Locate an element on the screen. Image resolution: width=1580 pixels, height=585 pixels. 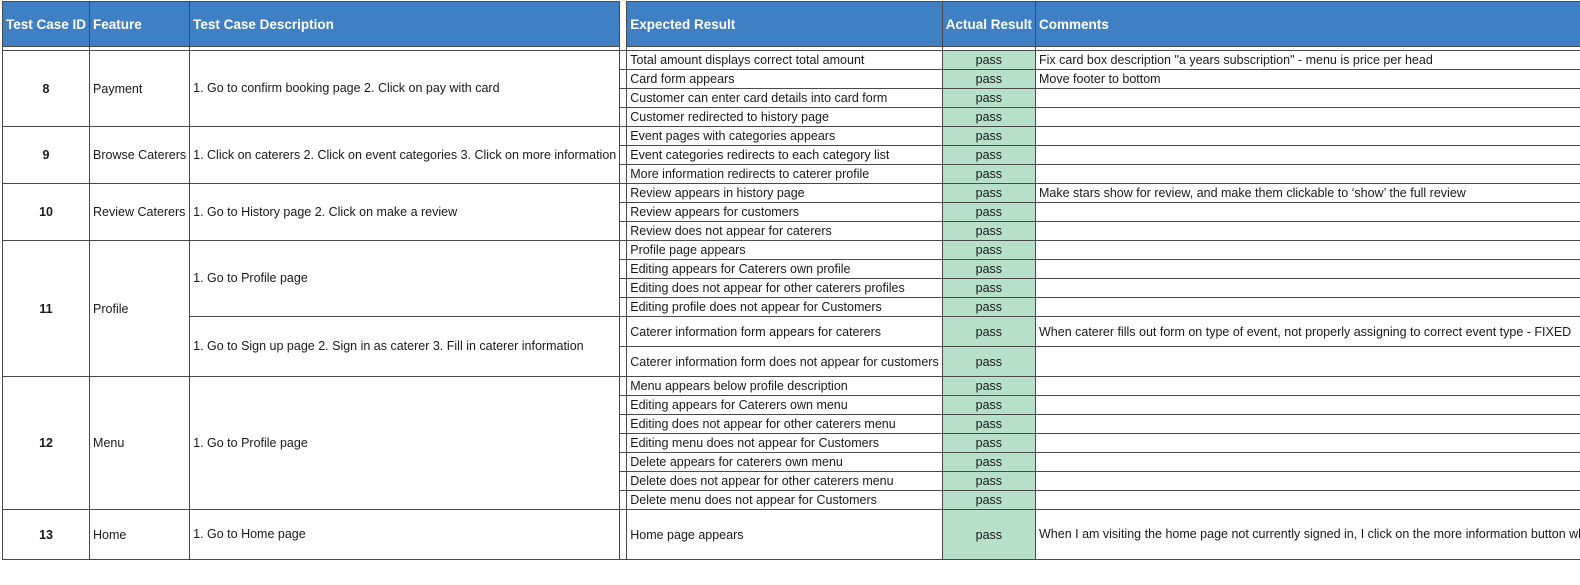
expected-result-cell: Delete appears for caterers own menu is located at coordinates (784, 462).